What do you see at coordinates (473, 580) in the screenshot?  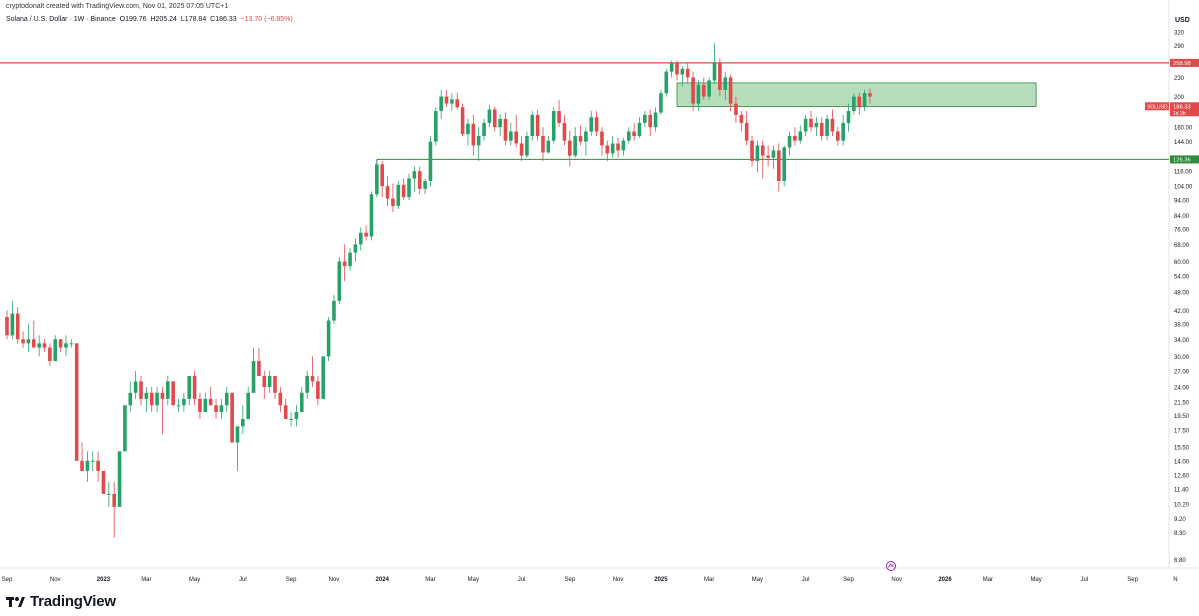 I see `x-tick-label: May` at bounding box center [473, 580].